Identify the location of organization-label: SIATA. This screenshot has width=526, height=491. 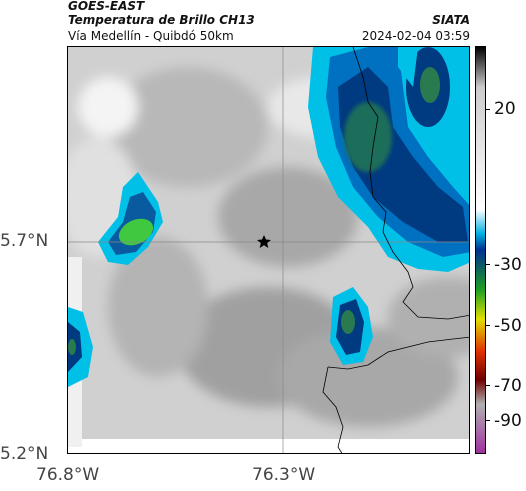
(451, 20).